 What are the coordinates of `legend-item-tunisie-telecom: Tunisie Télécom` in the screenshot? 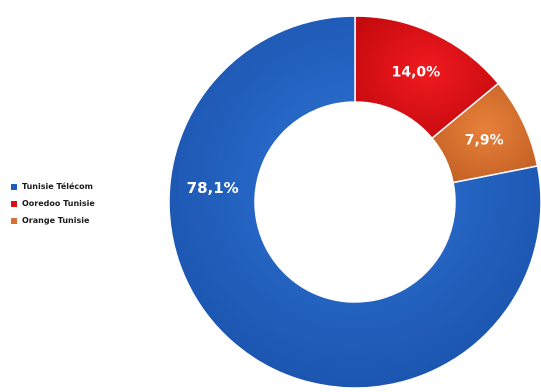 It's located at (53, 186).